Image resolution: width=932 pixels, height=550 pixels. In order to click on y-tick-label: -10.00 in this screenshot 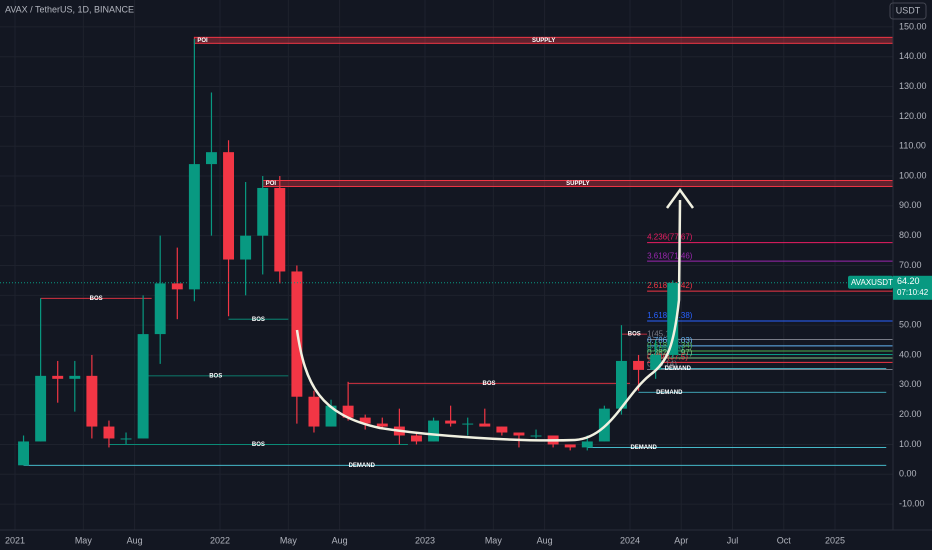, I will do `click(912, 503)`.